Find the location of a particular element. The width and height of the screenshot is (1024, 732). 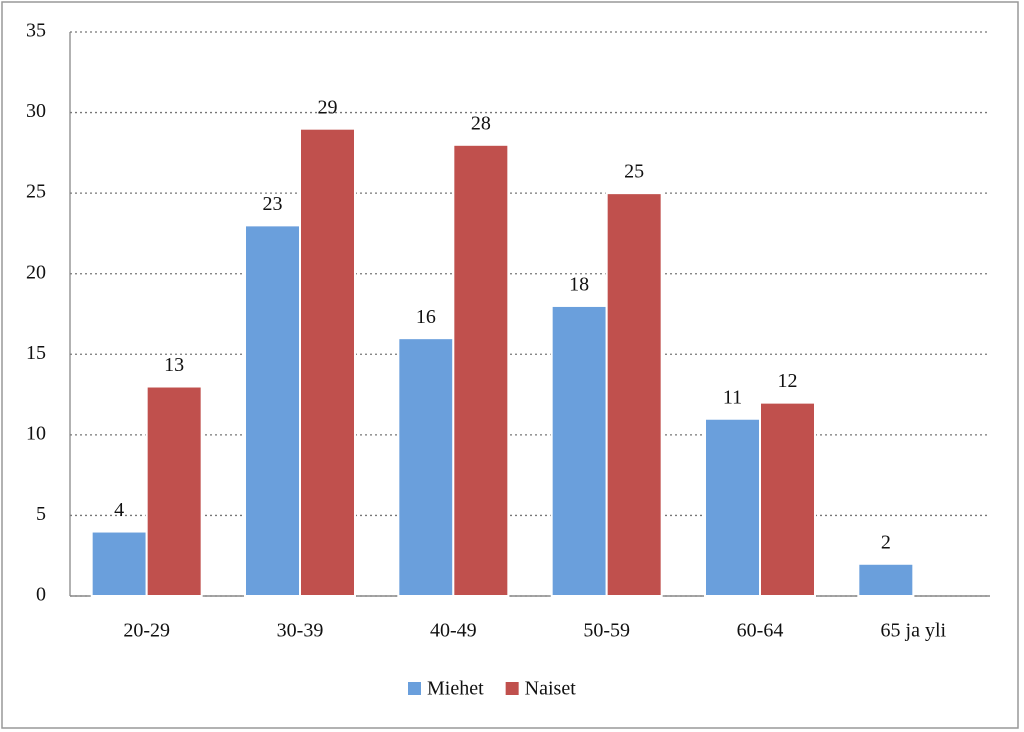

legend-label: Miehet is located at coordinates (455, 689).